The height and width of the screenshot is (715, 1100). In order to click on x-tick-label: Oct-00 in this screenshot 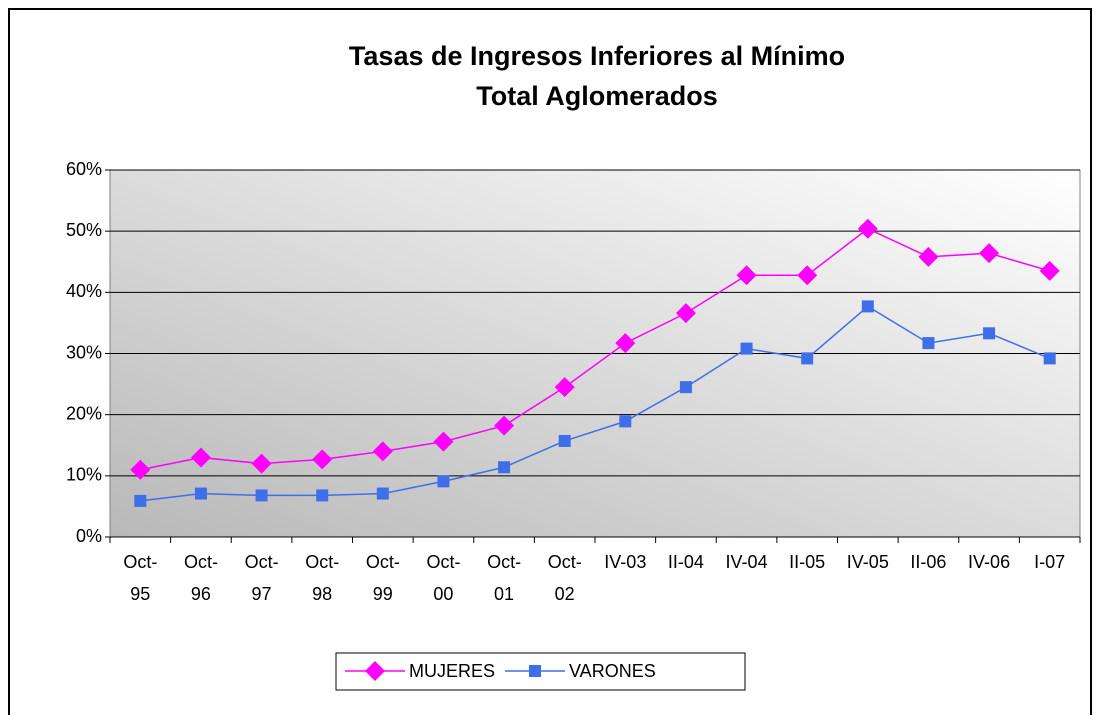, I will do `click(443, 578)`.